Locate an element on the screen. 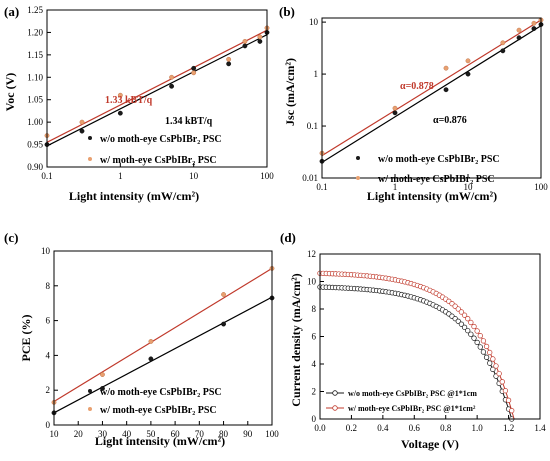 The width and height of the screenshot is (550, 461). panel-a-ytick-label: 0.90 is located at coordinates (35, 167).